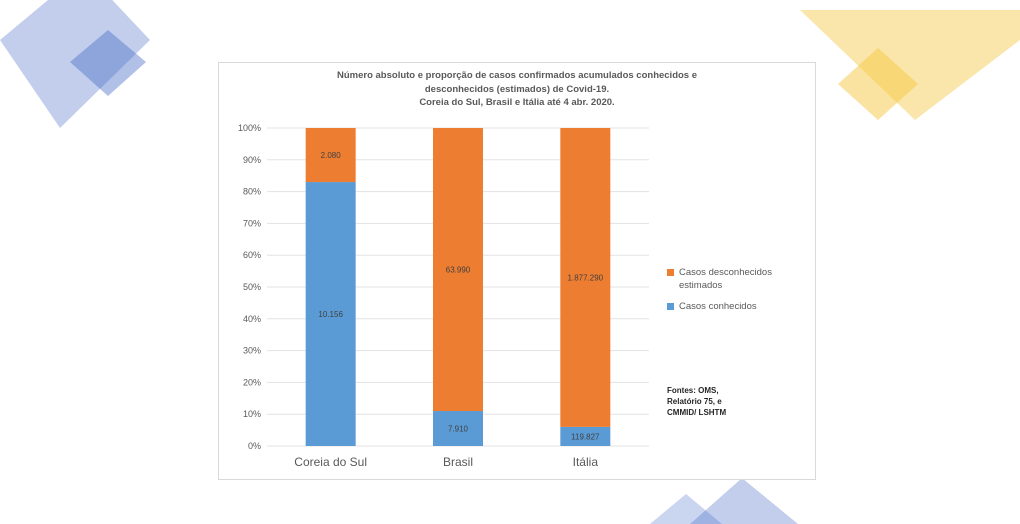  Describe the element at coordinates (252, 319) in the screenshot. I see `y-tick-label: 40%` at that location.